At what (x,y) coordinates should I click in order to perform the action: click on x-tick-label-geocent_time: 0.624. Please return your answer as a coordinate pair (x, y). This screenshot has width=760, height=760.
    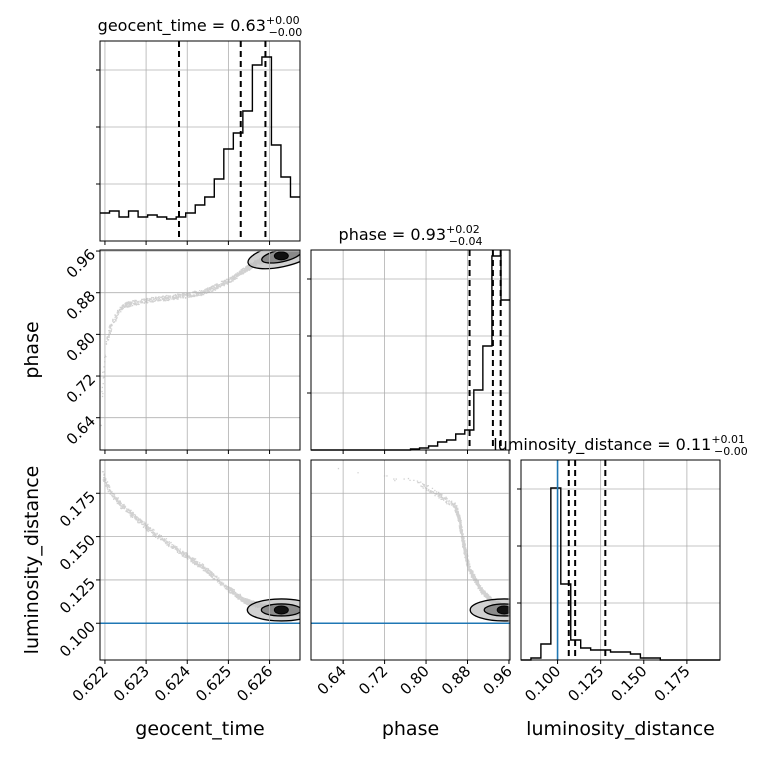
    Looking at the image, I should click on (172, 683).